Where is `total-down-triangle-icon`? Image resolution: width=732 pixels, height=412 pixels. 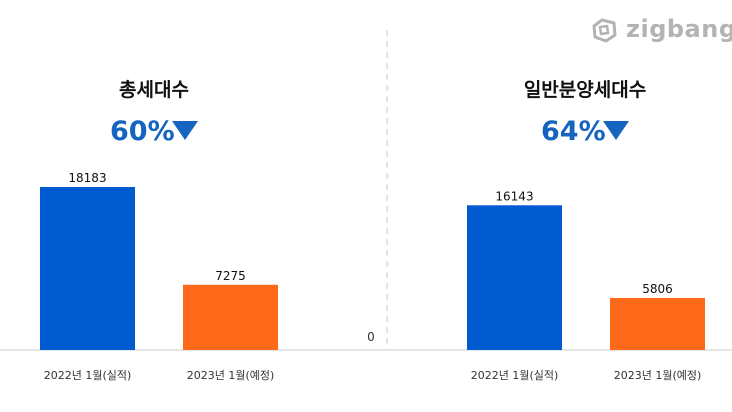
total-down-triangle-icon is located at coordinates (185, 130).